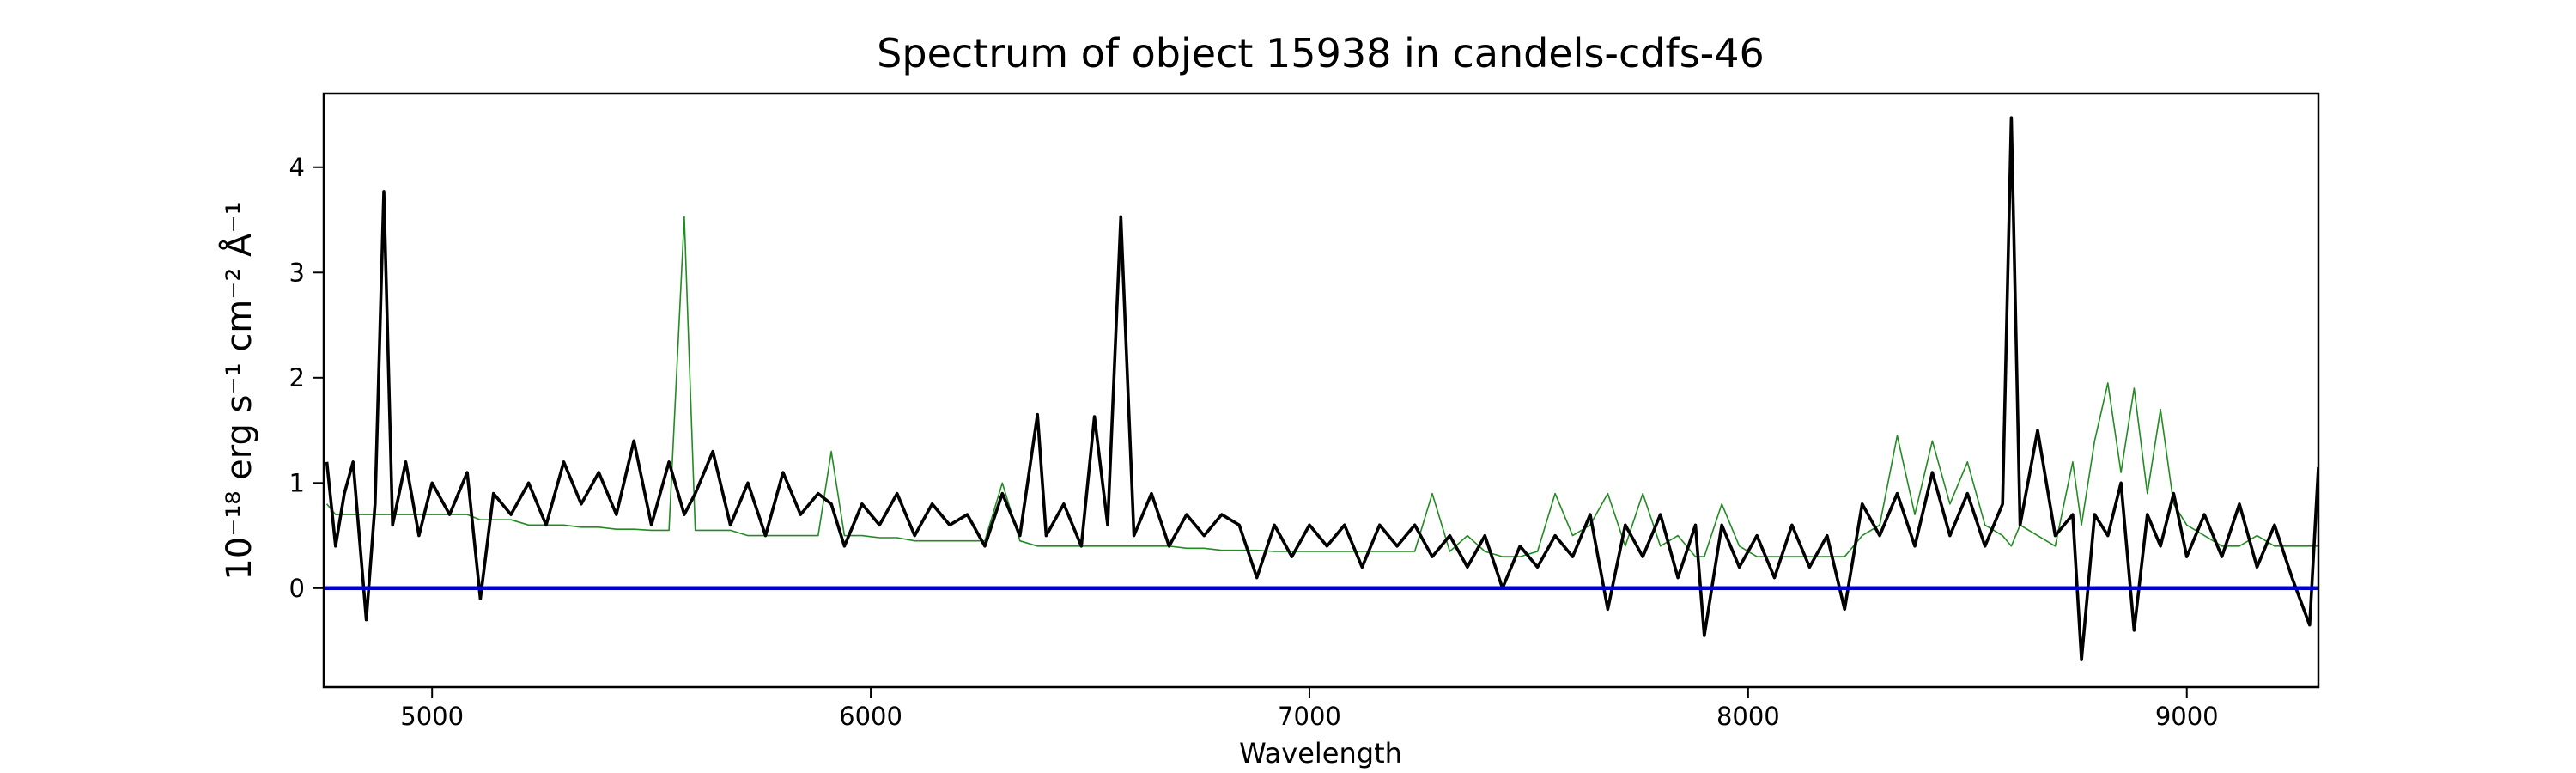 The image size is (2576, 773). I want to click on x-tick-label: 8000, so click(1748, 716).